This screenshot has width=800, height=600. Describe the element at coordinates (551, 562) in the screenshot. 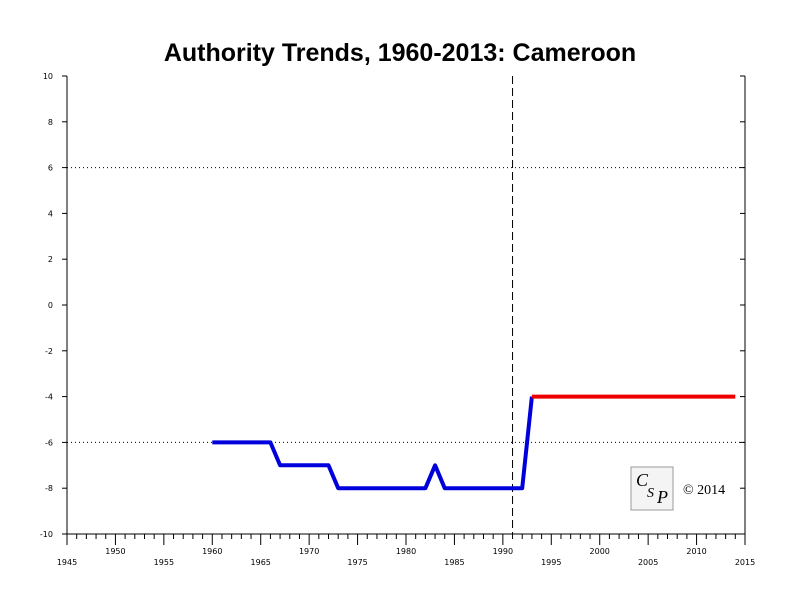

I see `x-tick-label: 1995` at that location.